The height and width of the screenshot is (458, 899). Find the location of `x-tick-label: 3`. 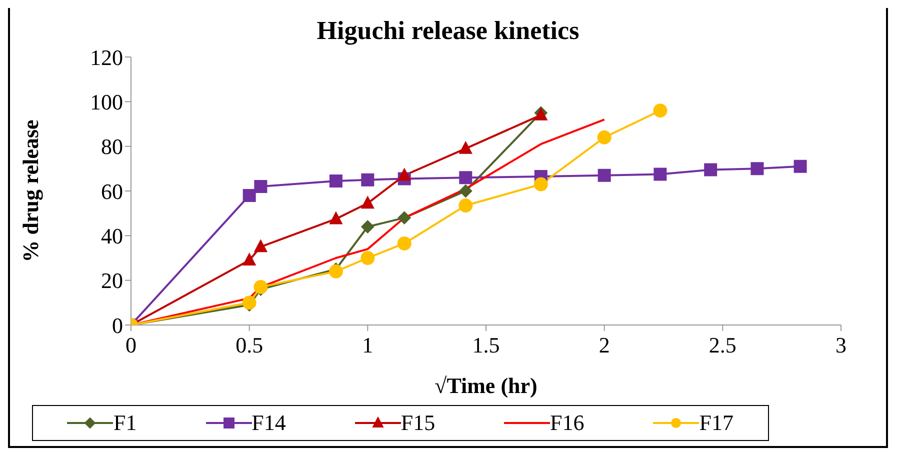

x-tick-label: 3 is located at coordinates (841, 345).